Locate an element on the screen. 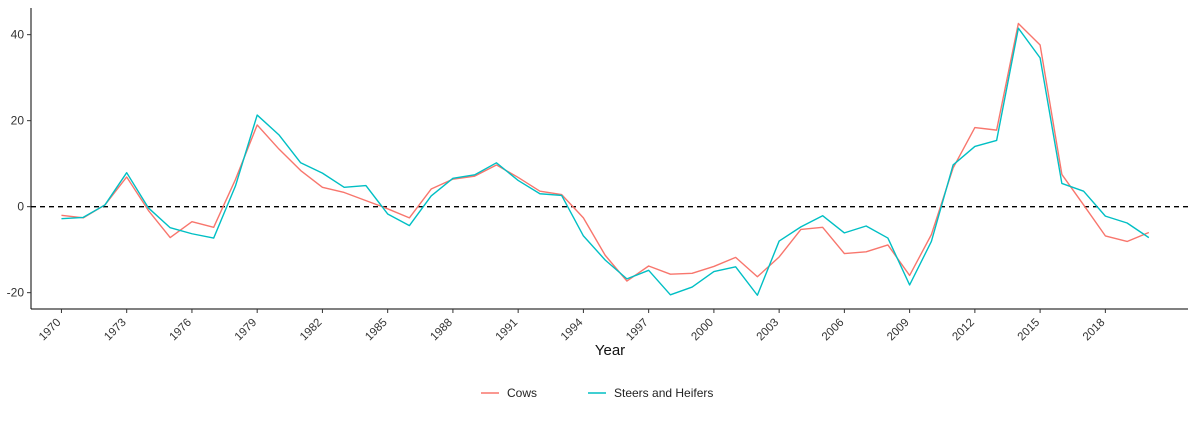 This screenshot has height=423, width=1197. x-tick-label: 2000 is located at coordinates (702, 330).